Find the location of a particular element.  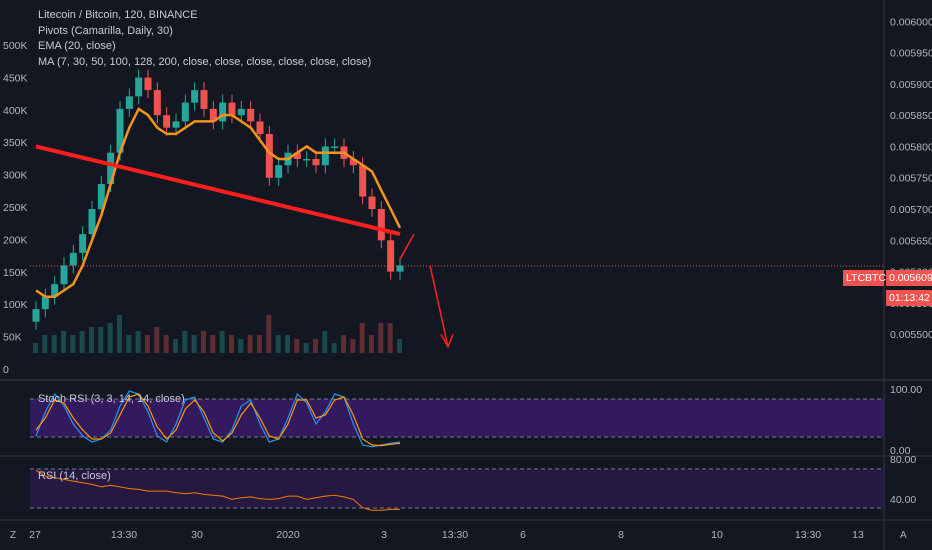

price-tick-label: 0.005800 is located at coordinates (911, 147).